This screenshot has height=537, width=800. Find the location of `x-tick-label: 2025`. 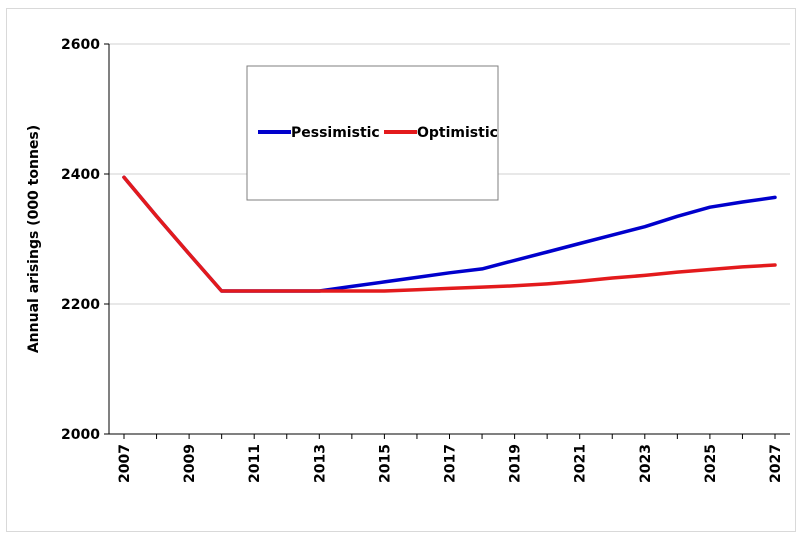

x-tick-label: 2025 is located at coordinates (711, 463).